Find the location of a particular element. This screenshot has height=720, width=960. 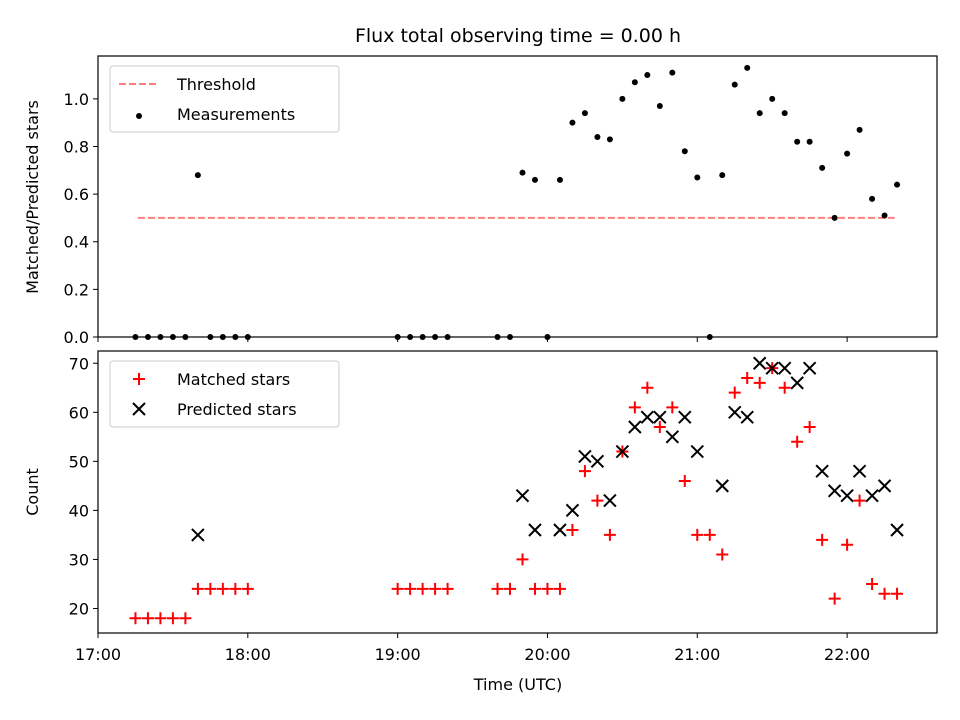

legend-entry-label: Threshold is located at coordinates (216, 84).